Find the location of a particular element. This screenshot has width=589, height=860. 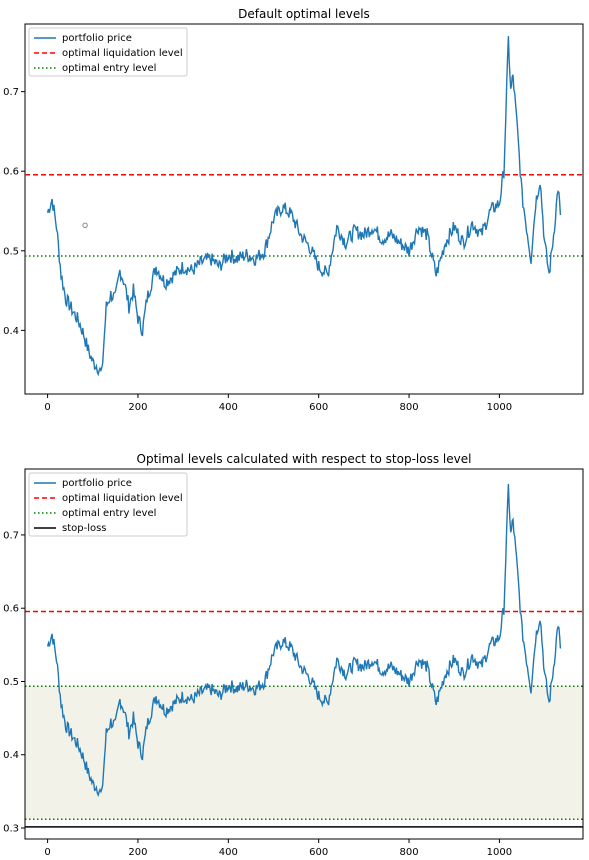

chart-1-y-axis: 0.4 0.5 0.6 0.7 is located at coordinates (14, 212).